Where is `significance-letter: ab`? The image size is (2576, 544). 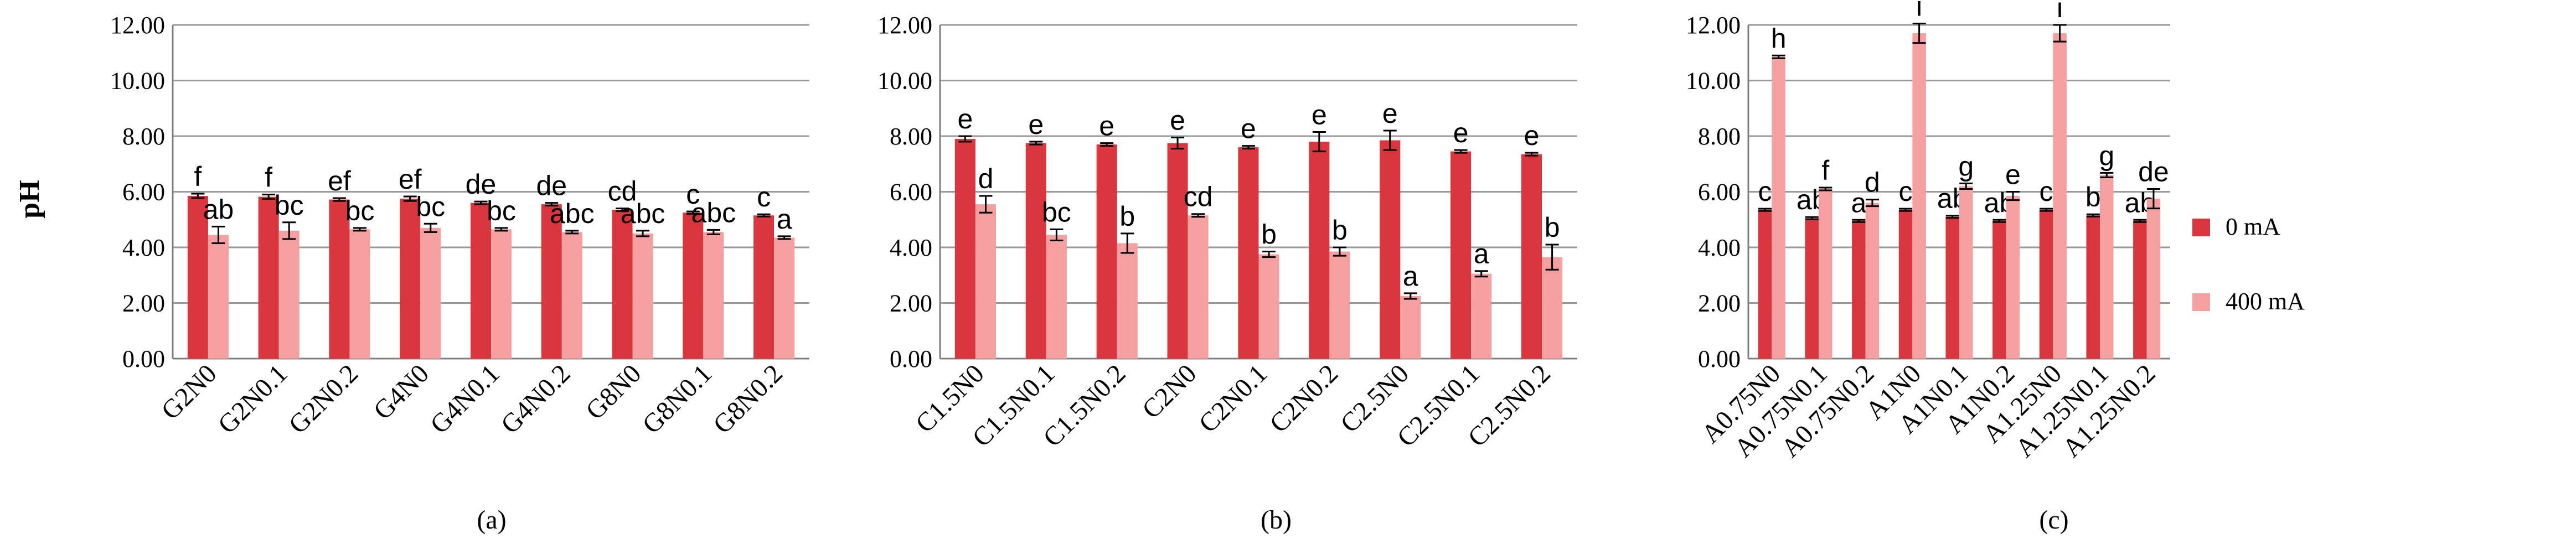
significance-letter: ab is located at coordinates (218, 209).